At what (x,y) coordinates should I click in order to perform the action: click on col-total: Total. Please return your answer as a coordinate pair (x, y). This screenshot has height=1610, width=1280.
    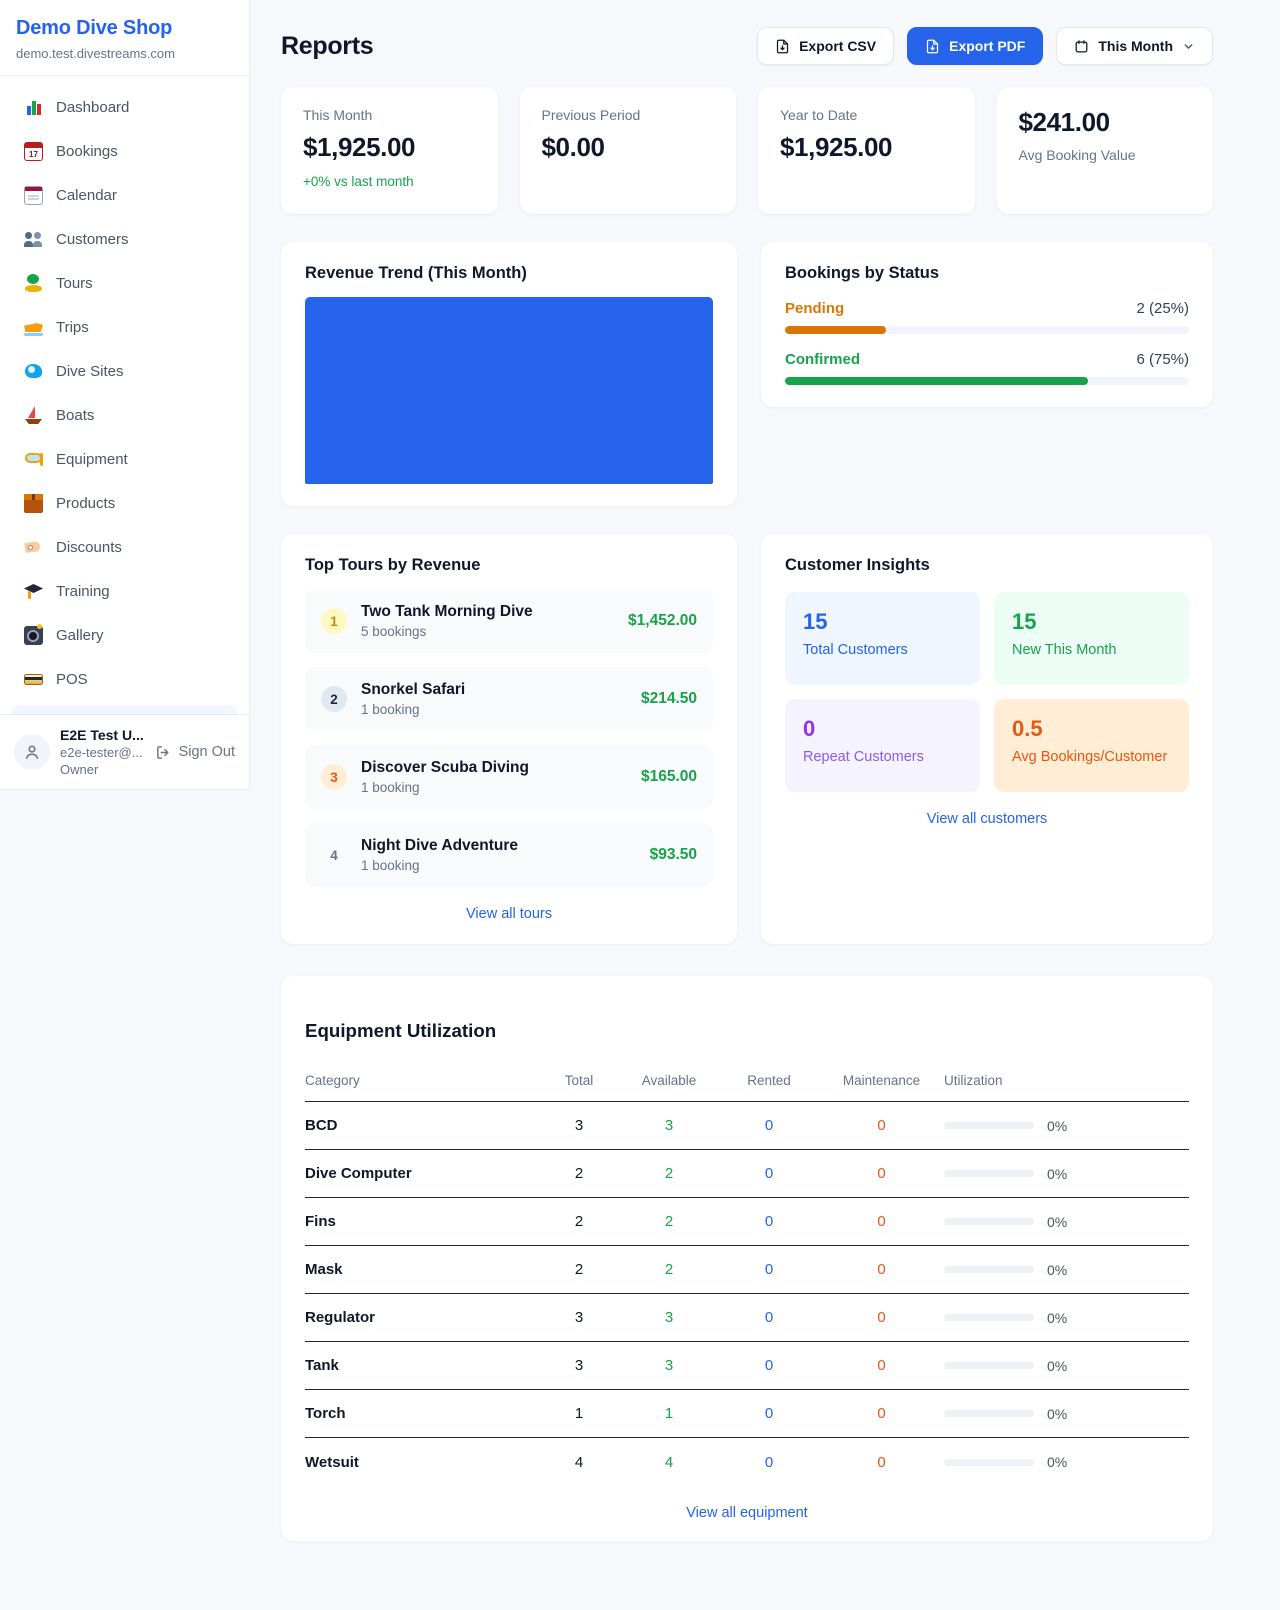
    Looking at the image, I should click on (579, 1081).